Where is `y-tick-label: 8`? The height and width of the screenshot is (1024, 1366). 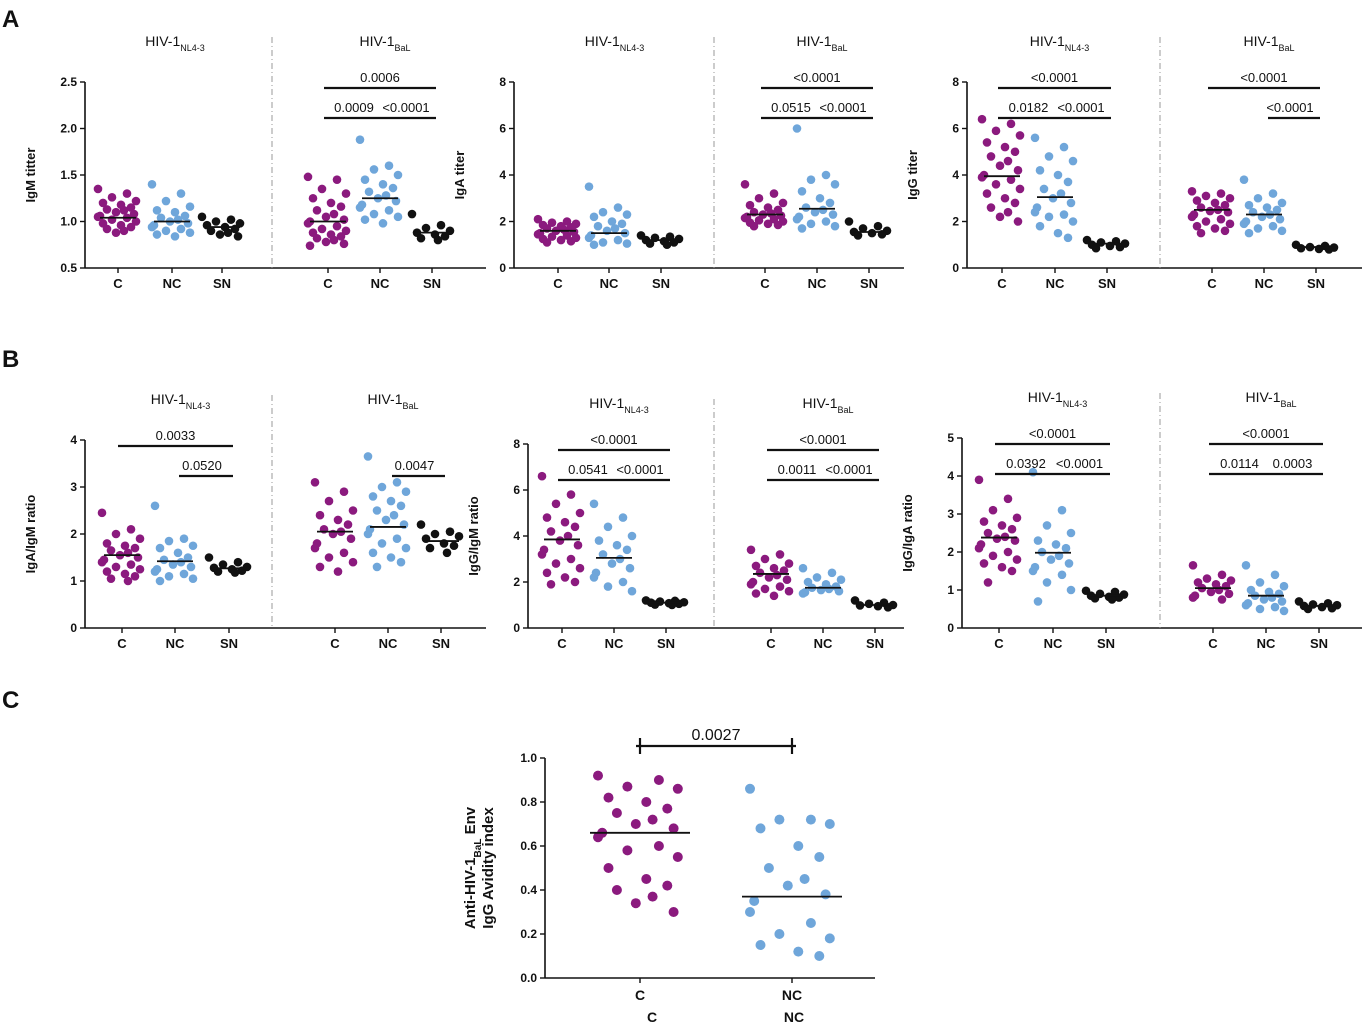
y-tick-label: 8 is located at coordinates (502, 82).